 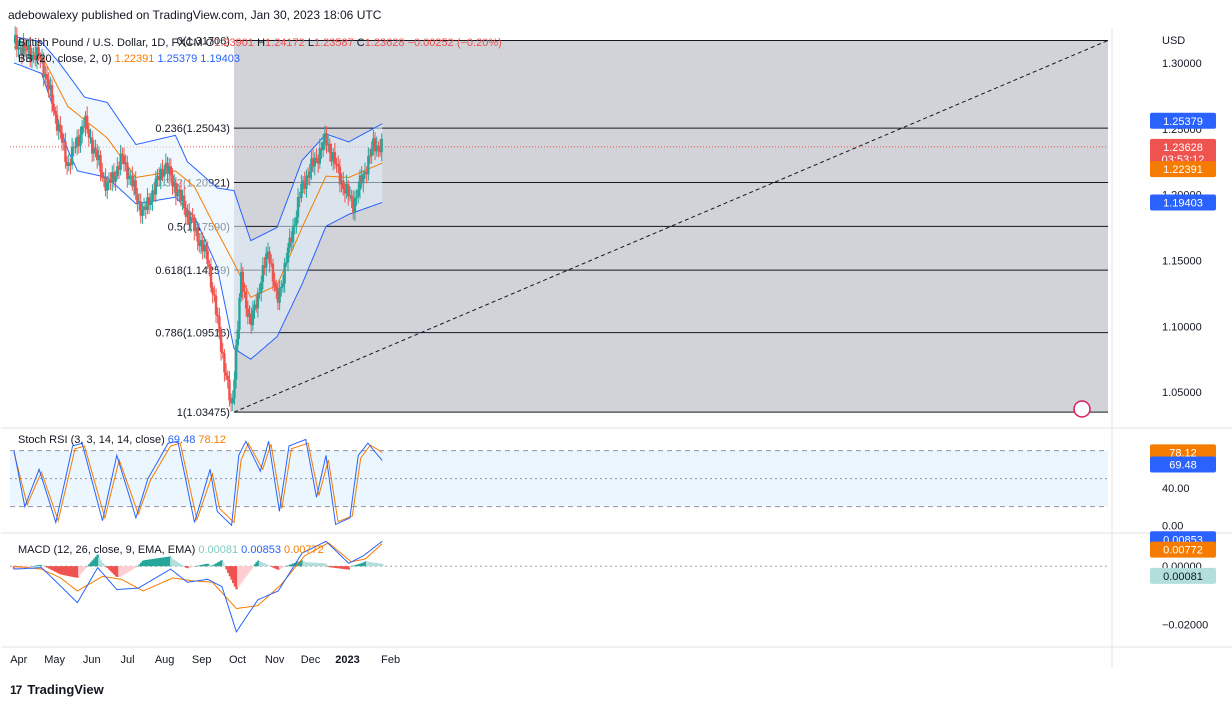 I want to click on price-tick-label: 1.10000, so click(x=1182, y=327).